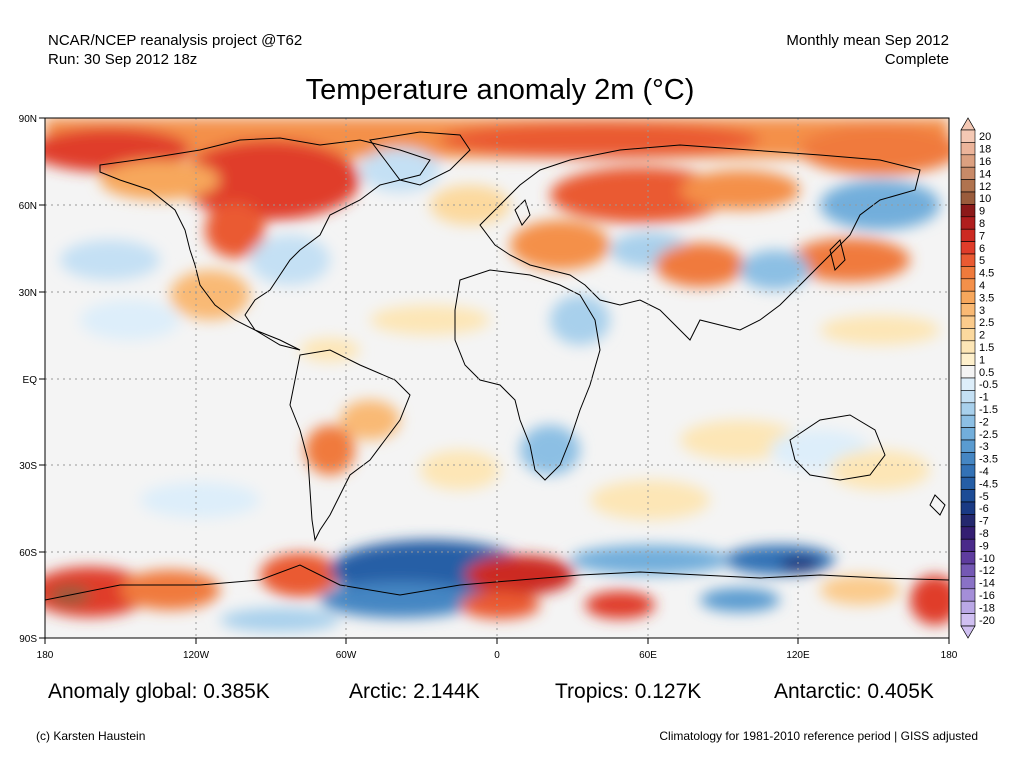 The width and height of the screenshot is (1024, 768). I want to click on colorbar-label: -16, so click(987, 596).